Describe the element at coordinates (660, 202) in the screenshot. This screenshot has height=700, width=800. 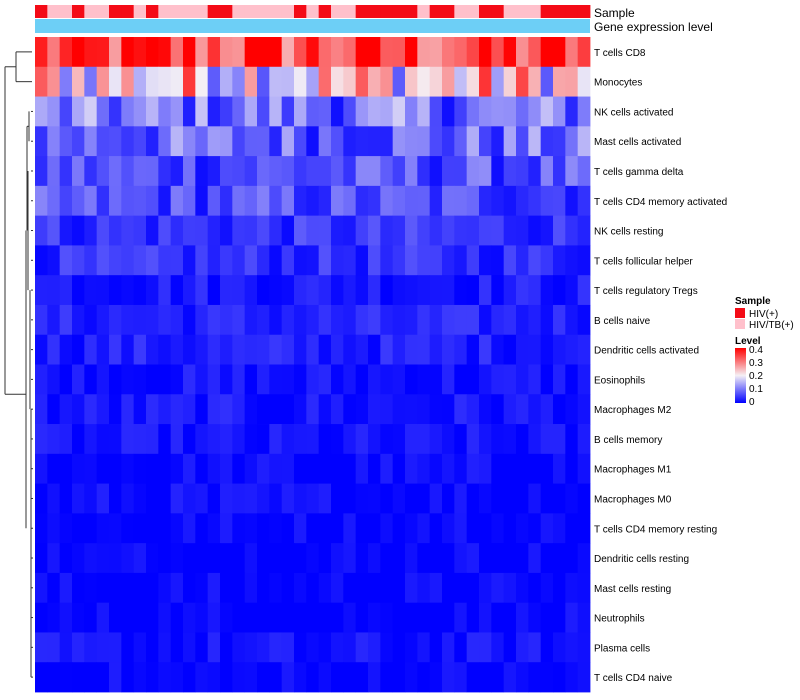
I see `row-label: T cells CD4 memory activated` at that location.